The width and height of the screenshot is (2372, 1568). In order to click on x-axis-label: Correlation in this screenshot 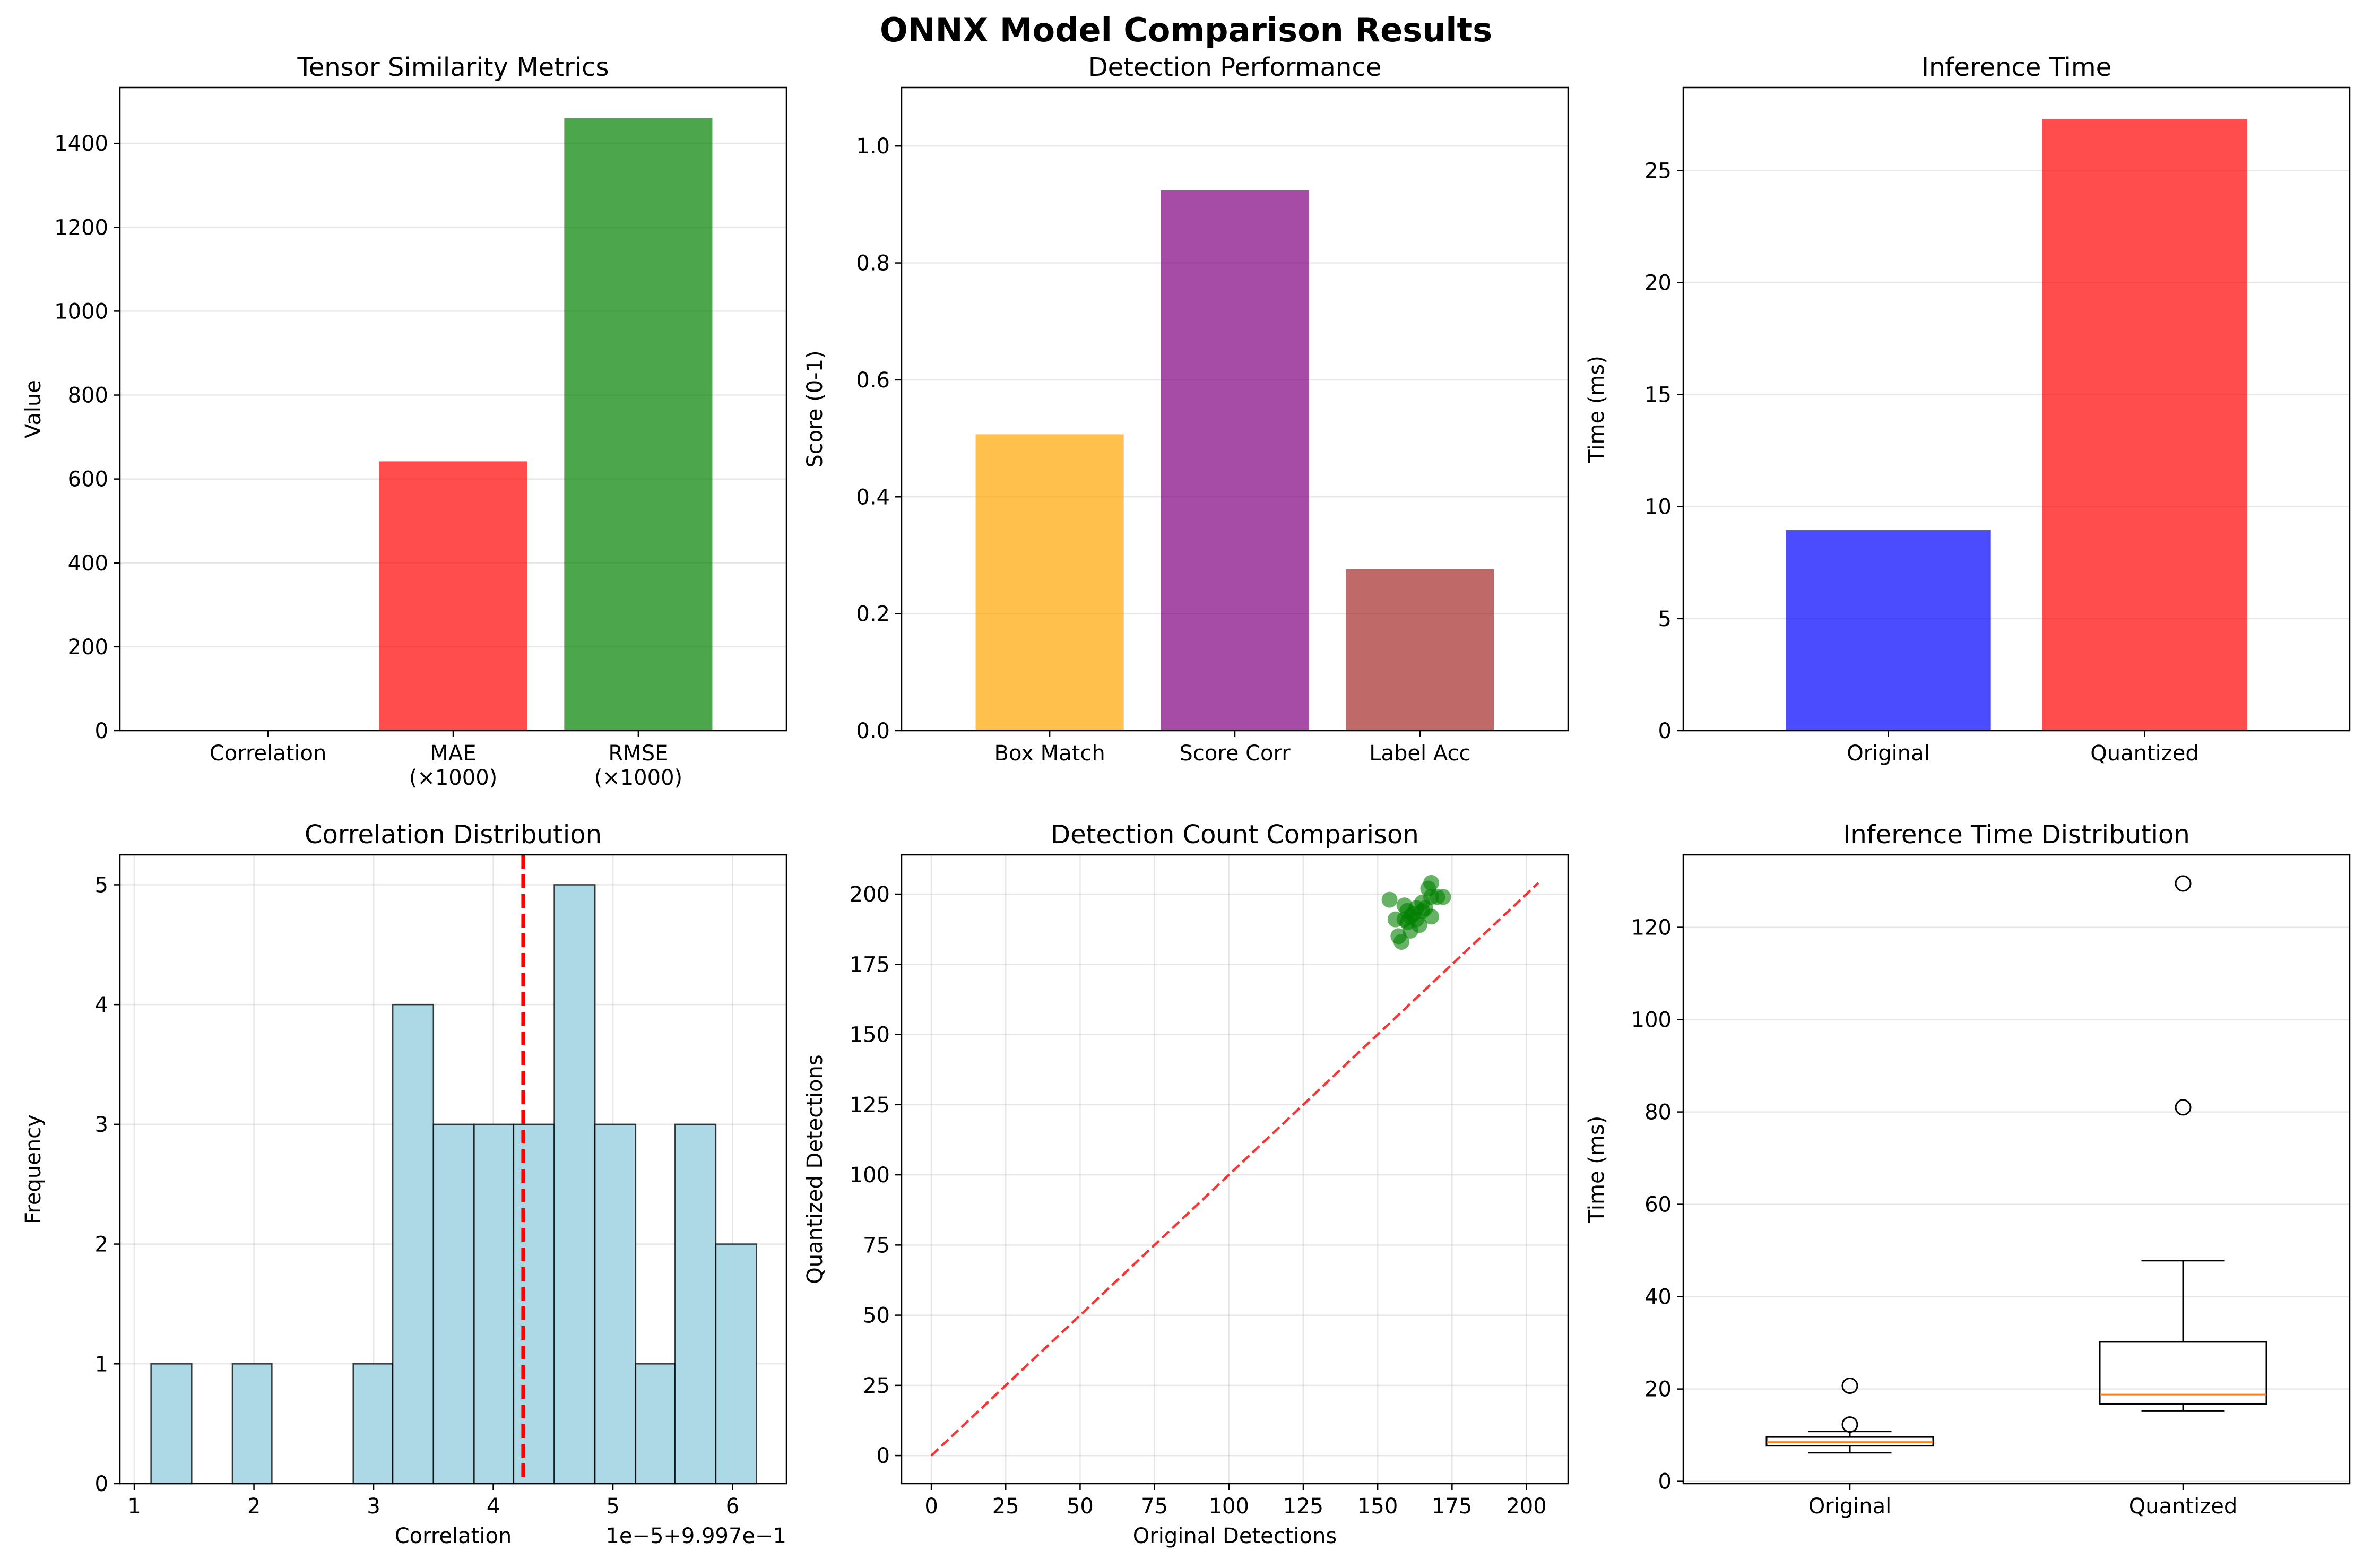, I will do `click(454, 1536)`.